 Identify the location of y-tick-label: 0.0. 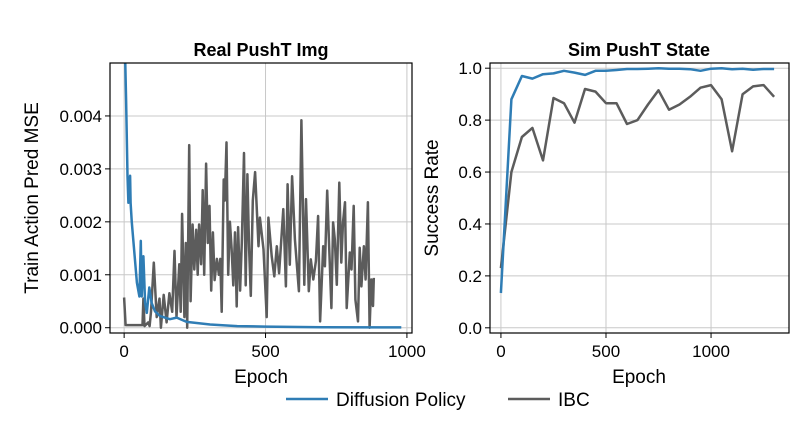
(470, 328).